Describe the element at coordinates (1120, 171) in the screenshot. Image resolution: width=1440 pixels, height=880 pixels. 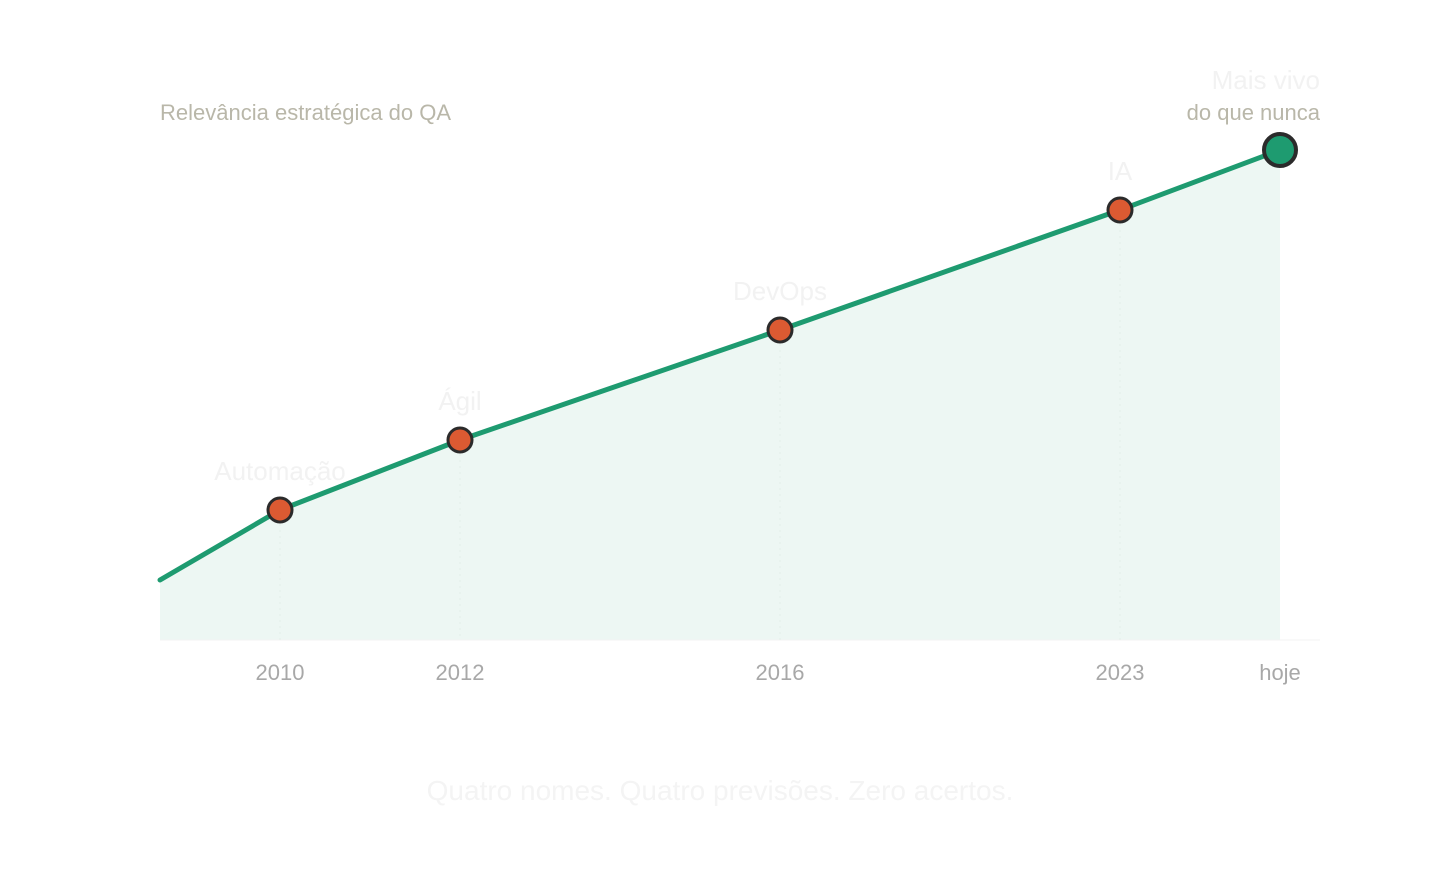
I see `event-label: IA` at that location.